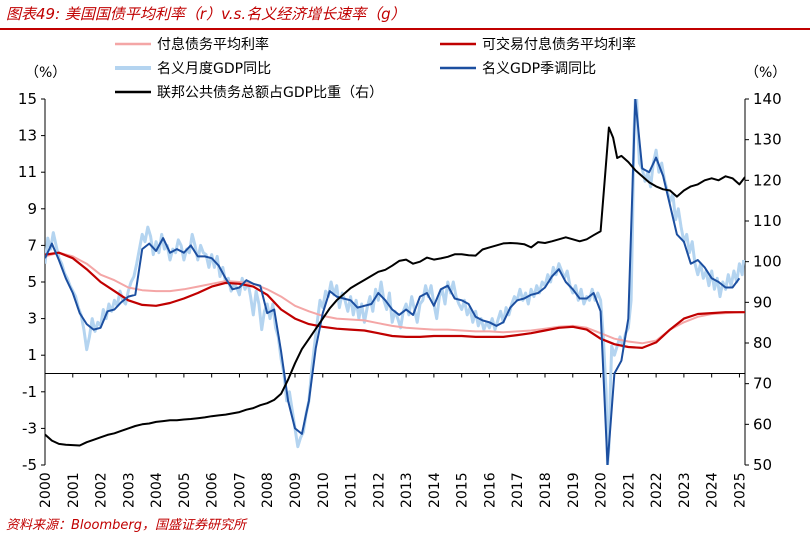  Describe the element at coordinates (559, 44) in the screenshot. I see `legend-label-tradable_rate: 可交易付息债务平均利率` at that location.